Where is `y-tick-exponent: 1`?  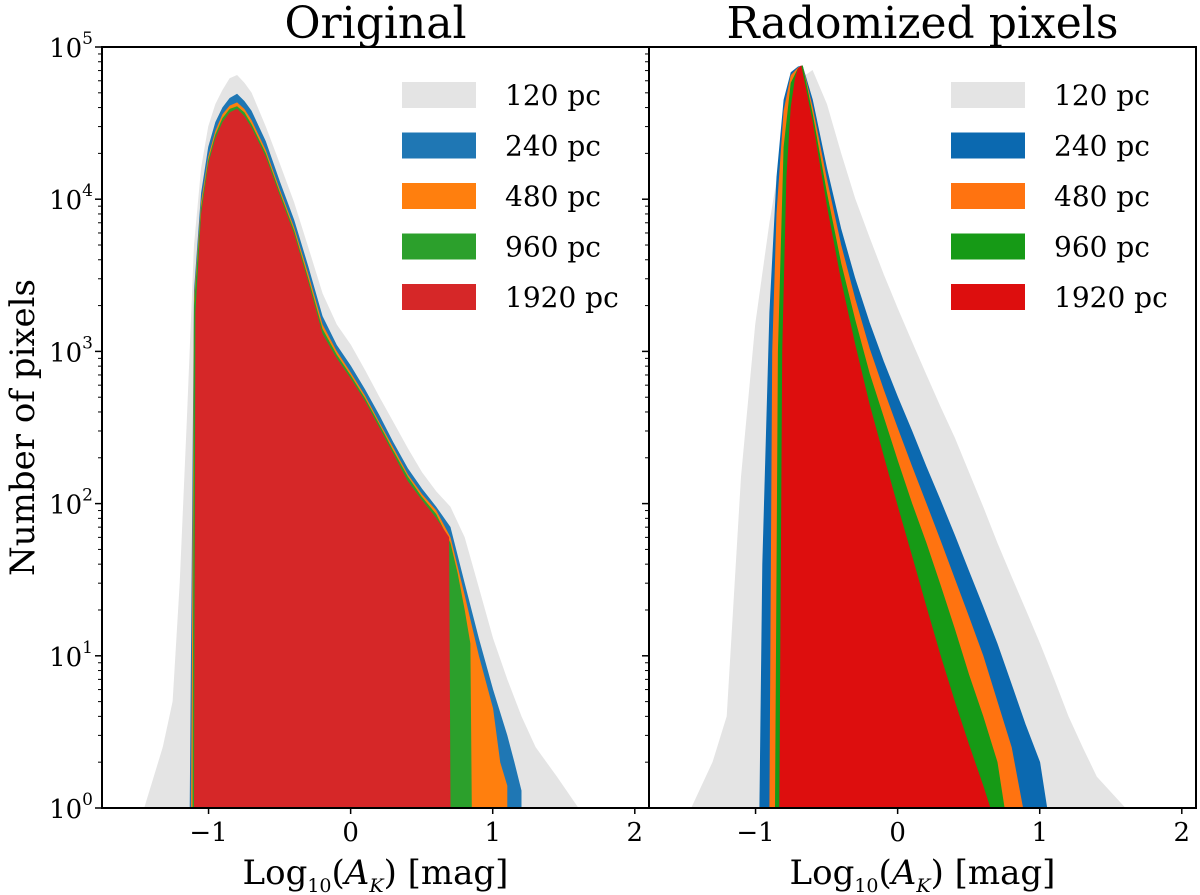
y-tick-exponent: 1 is located at coordinates (87, 648).